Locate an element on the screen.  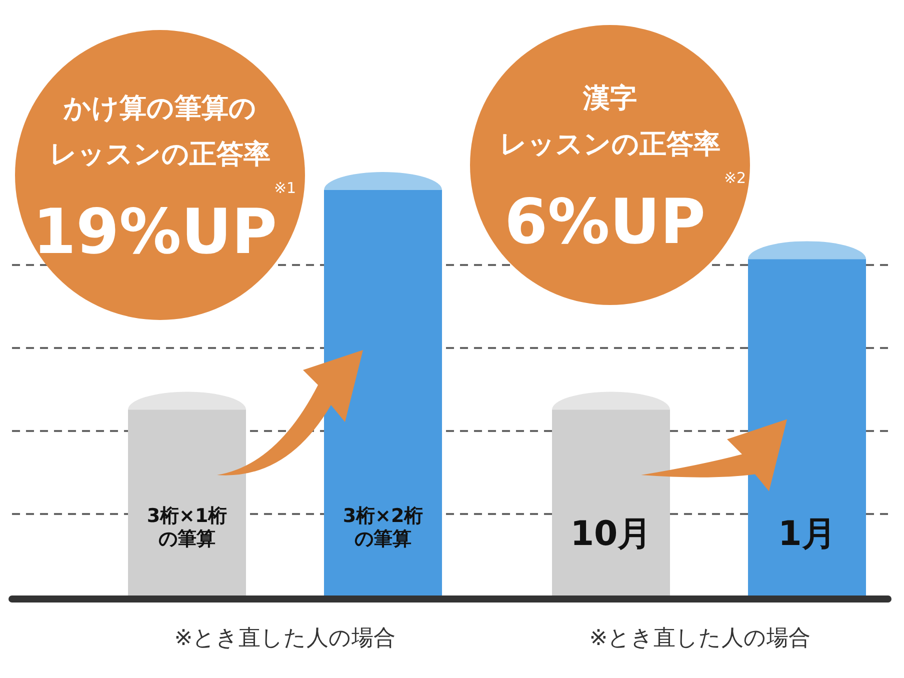
x-tick-label: 10月 is located at coordinates (611, 534).